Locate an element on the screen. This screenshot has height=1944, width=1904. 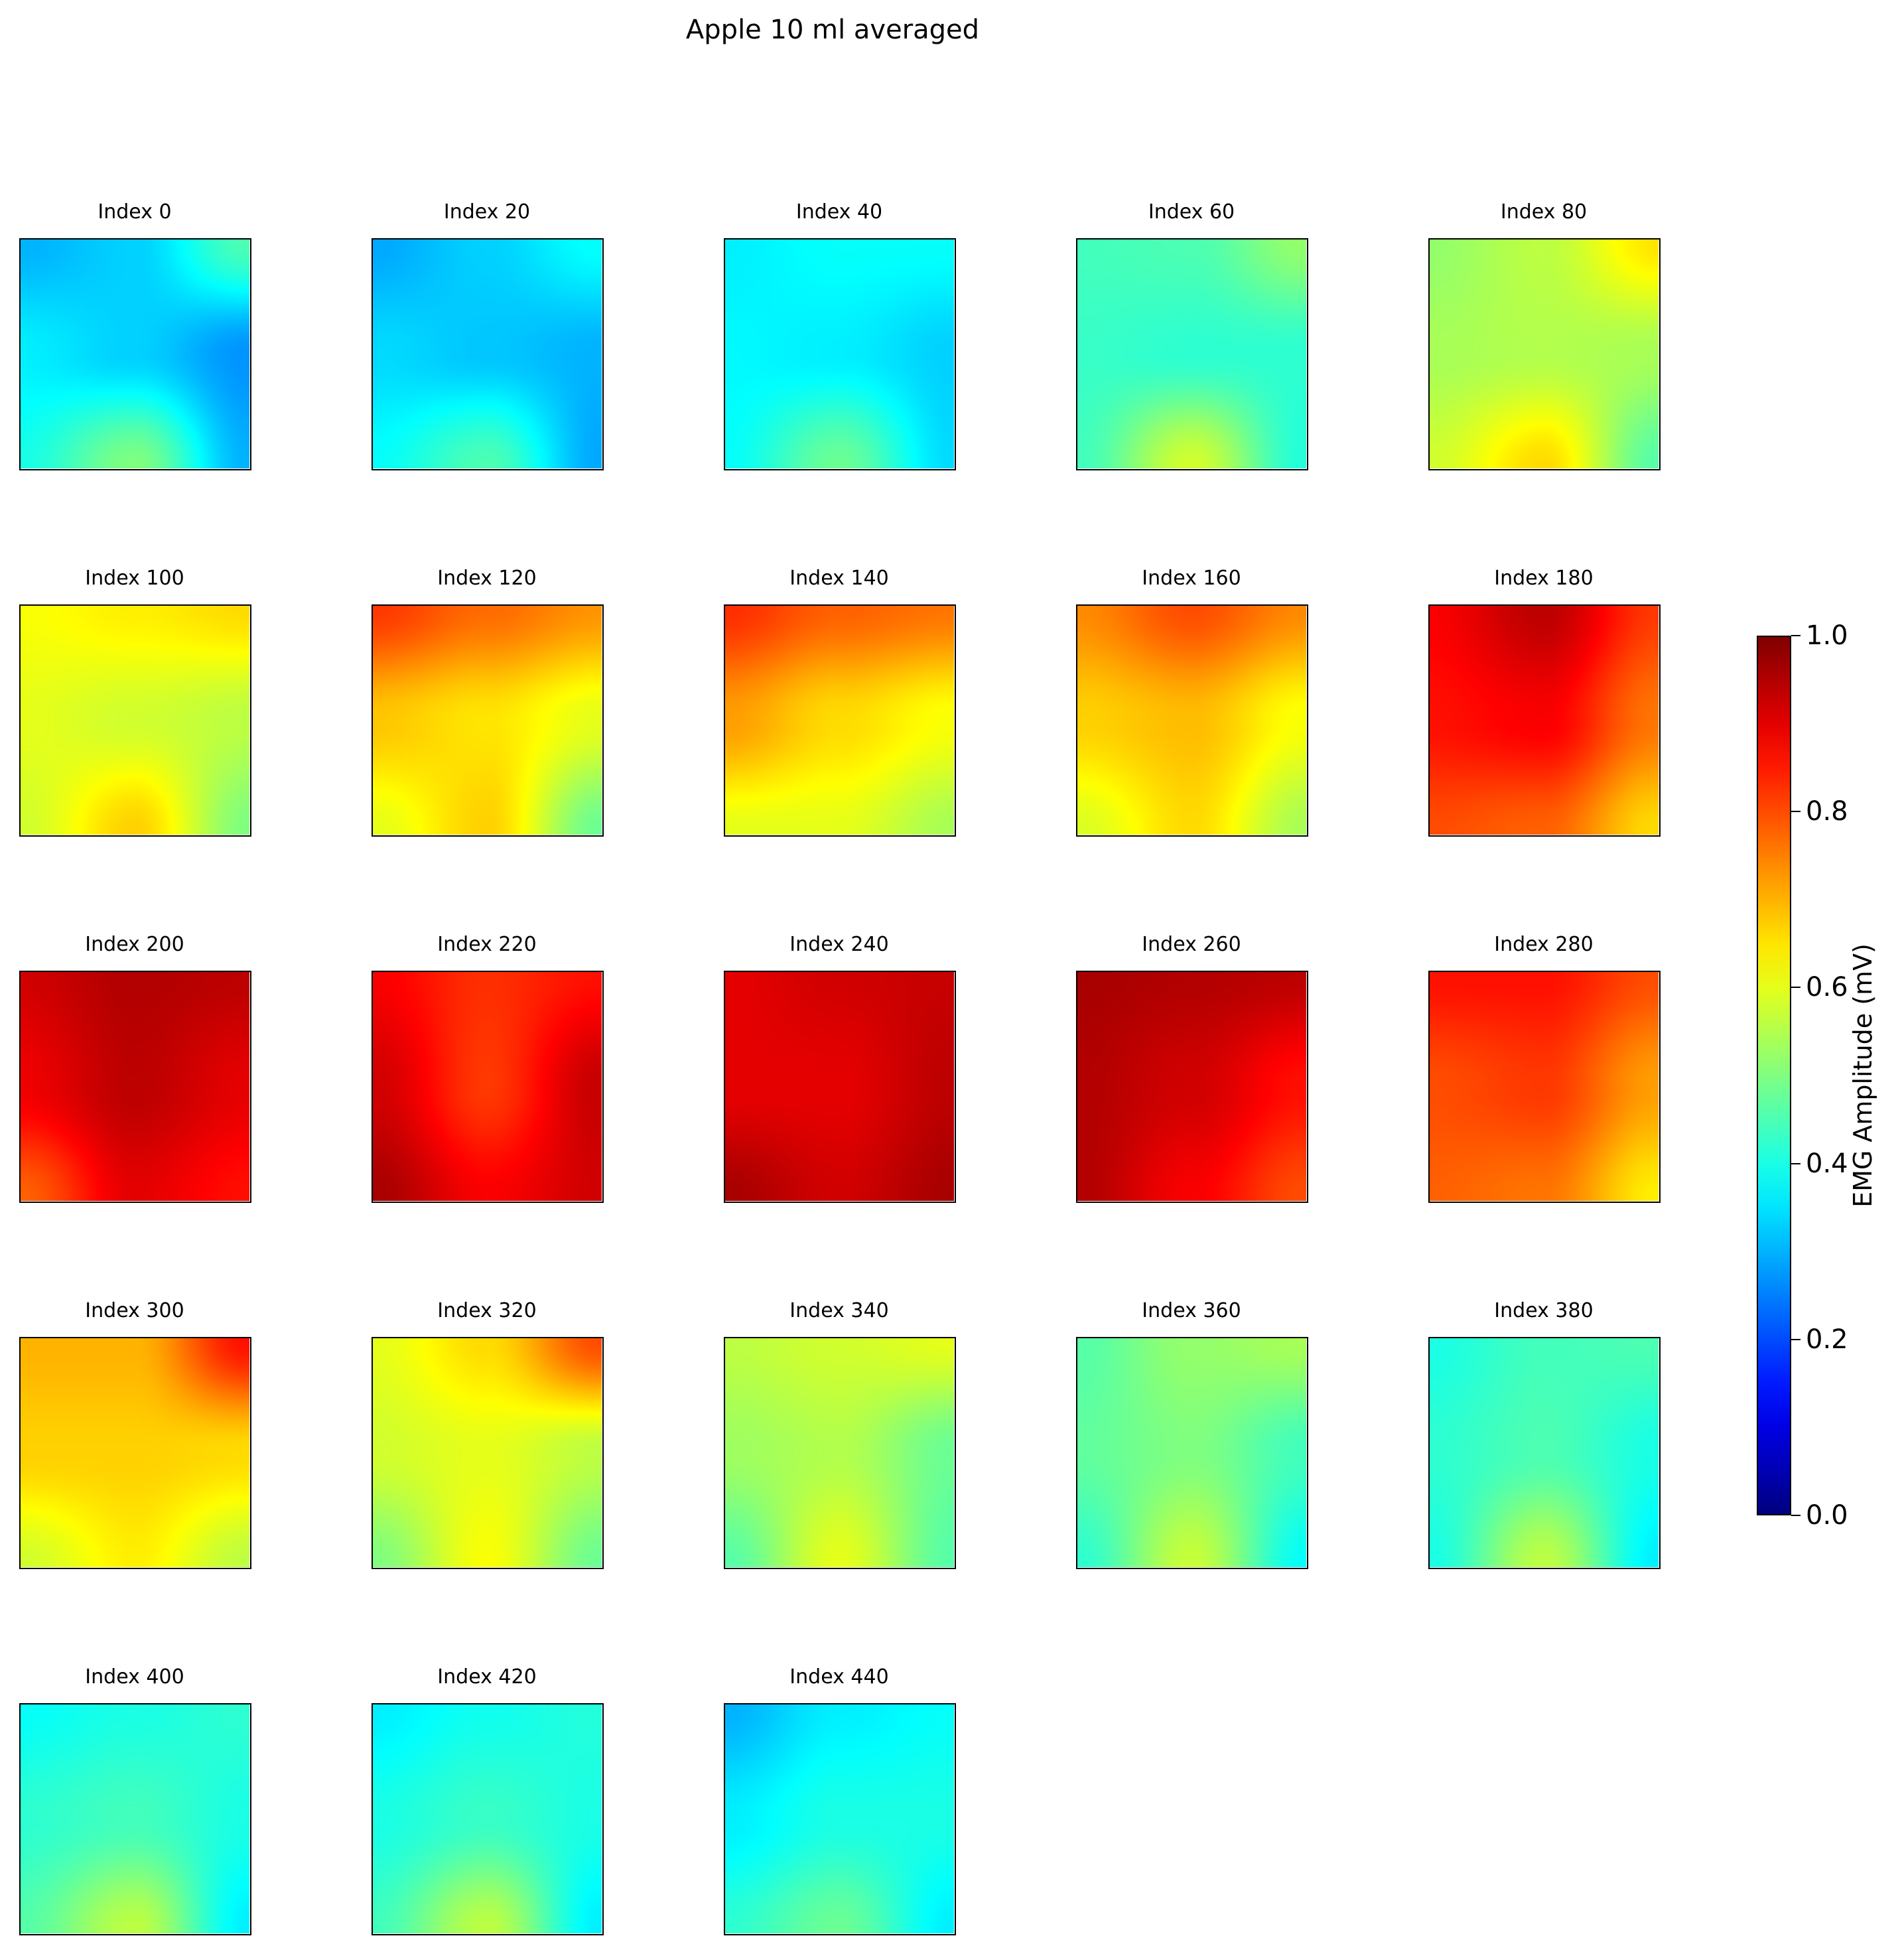
heatmap-panel: Index 440 is located at coordinates (840, 1800).